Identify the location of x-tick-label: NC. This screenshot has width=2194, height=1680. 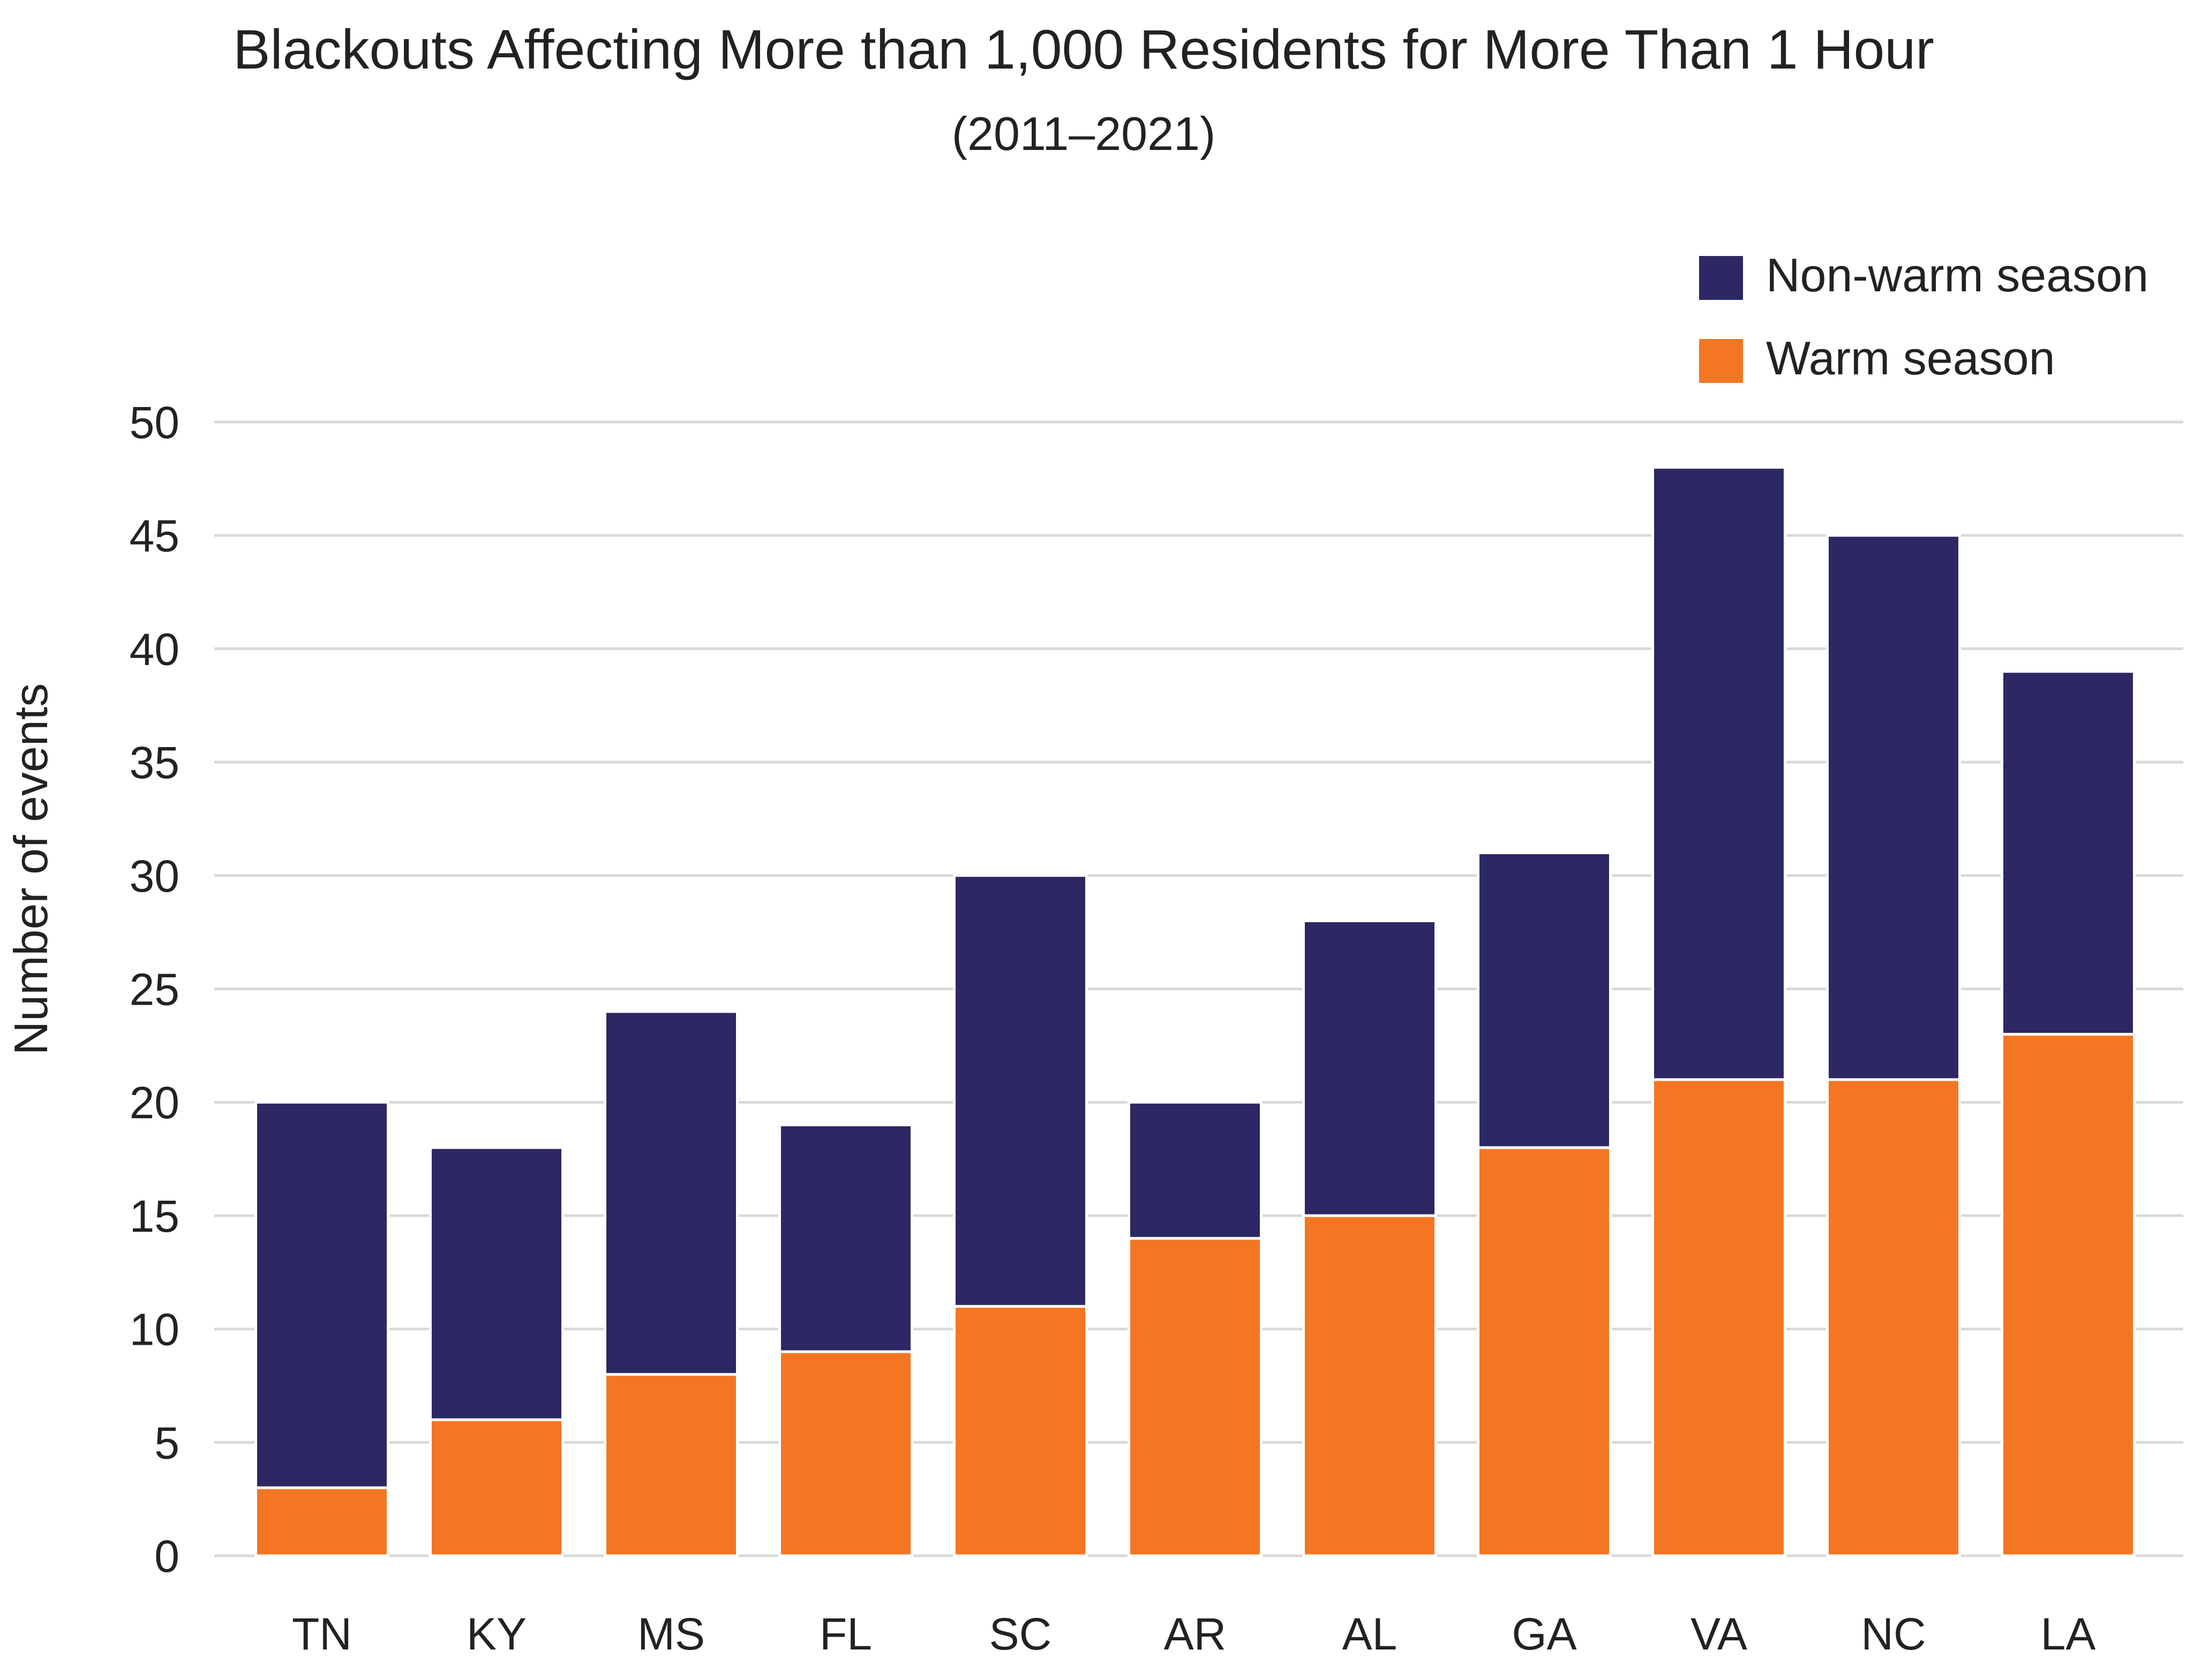
(1893, 1634).